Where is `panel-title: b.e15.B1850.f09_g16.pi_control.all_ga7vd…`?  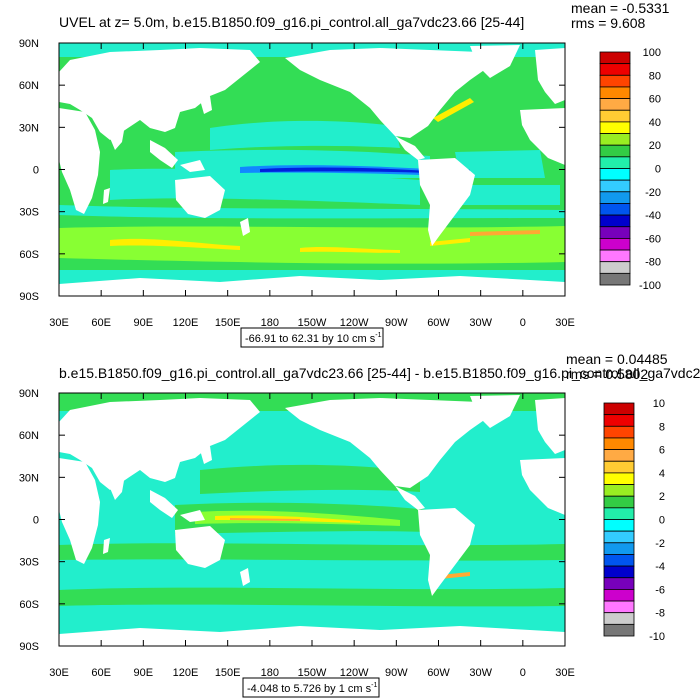 panel-title: b.e15.B1850.f09_g16.pi_control.all_ga7vd… is located at coordinates (379, 373).